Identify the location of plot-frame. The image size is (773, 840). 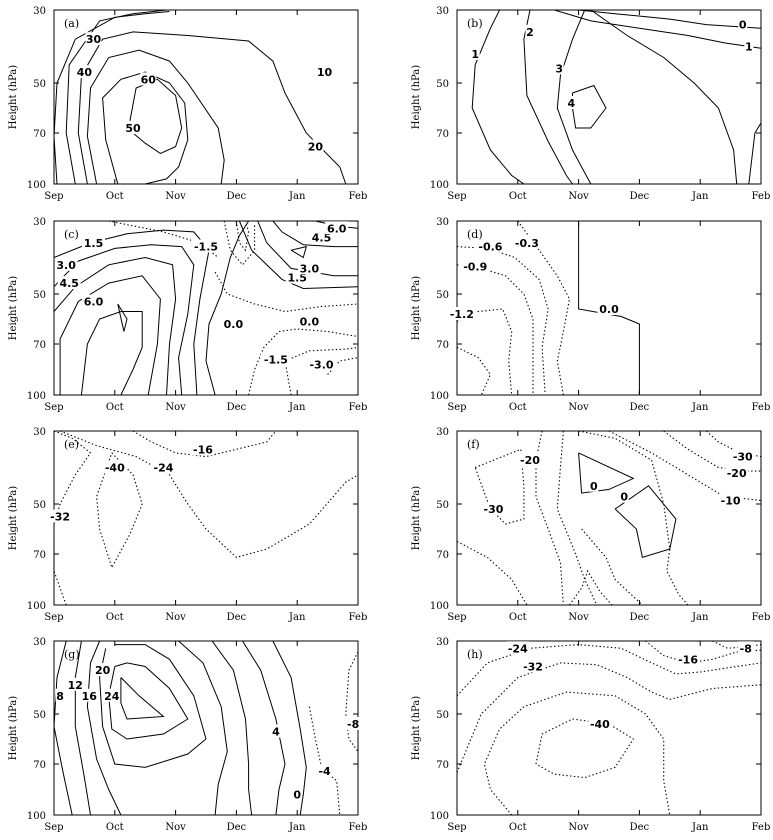
(206, 518).